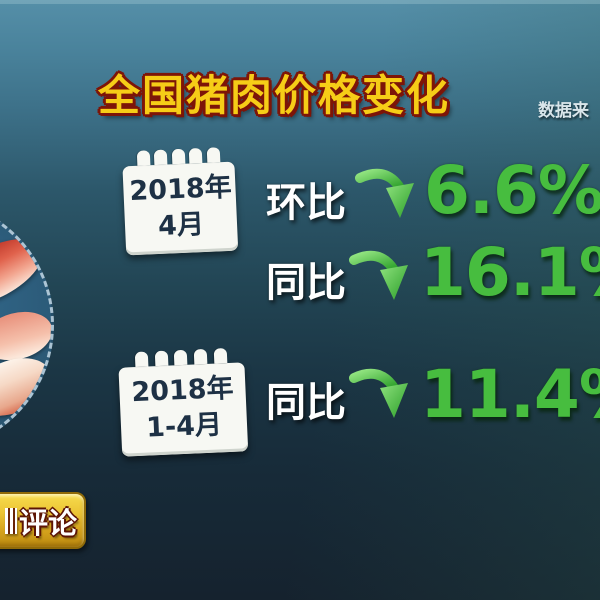  I want to click on calendar-card-april: 2018年 4月, so click(180, 201).